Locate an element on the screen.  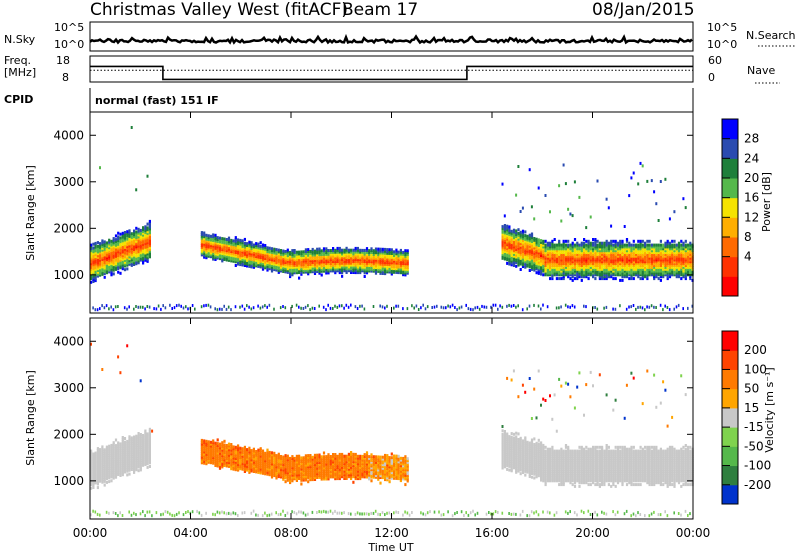
colorbar-segment is located at coordinates (730, 188).